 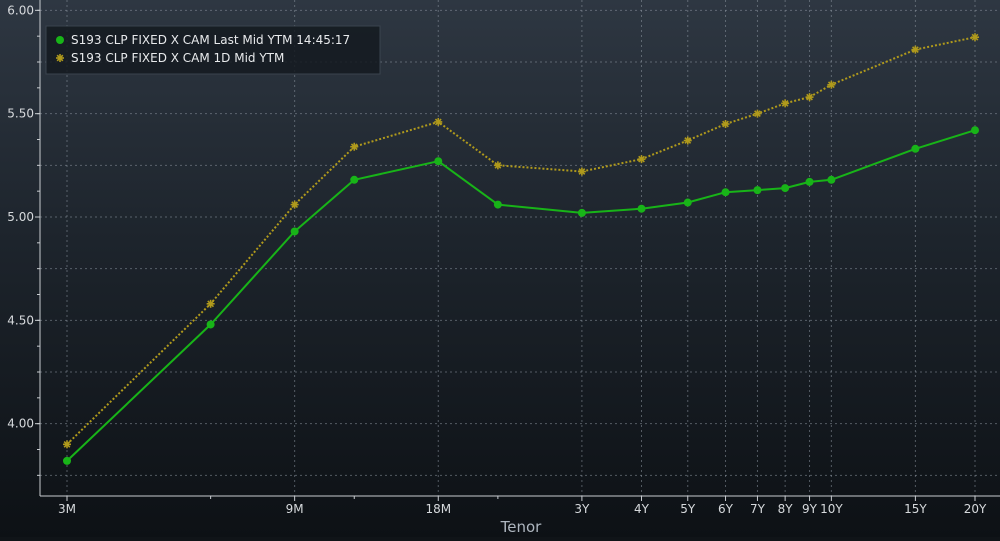 I want to click on x-tick-label: 20Y, so click(x=975, y=509).